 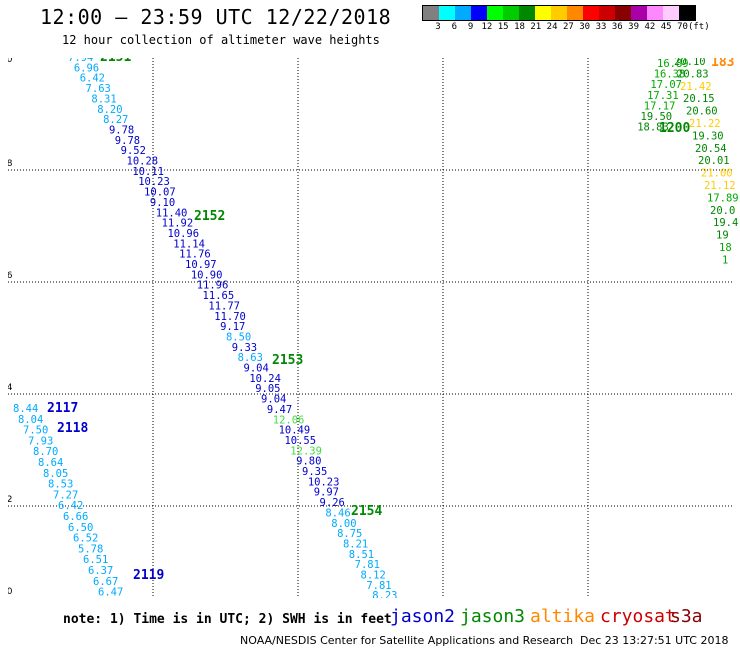 I want to click on legend-label: 6, so click(x=454, y=27).